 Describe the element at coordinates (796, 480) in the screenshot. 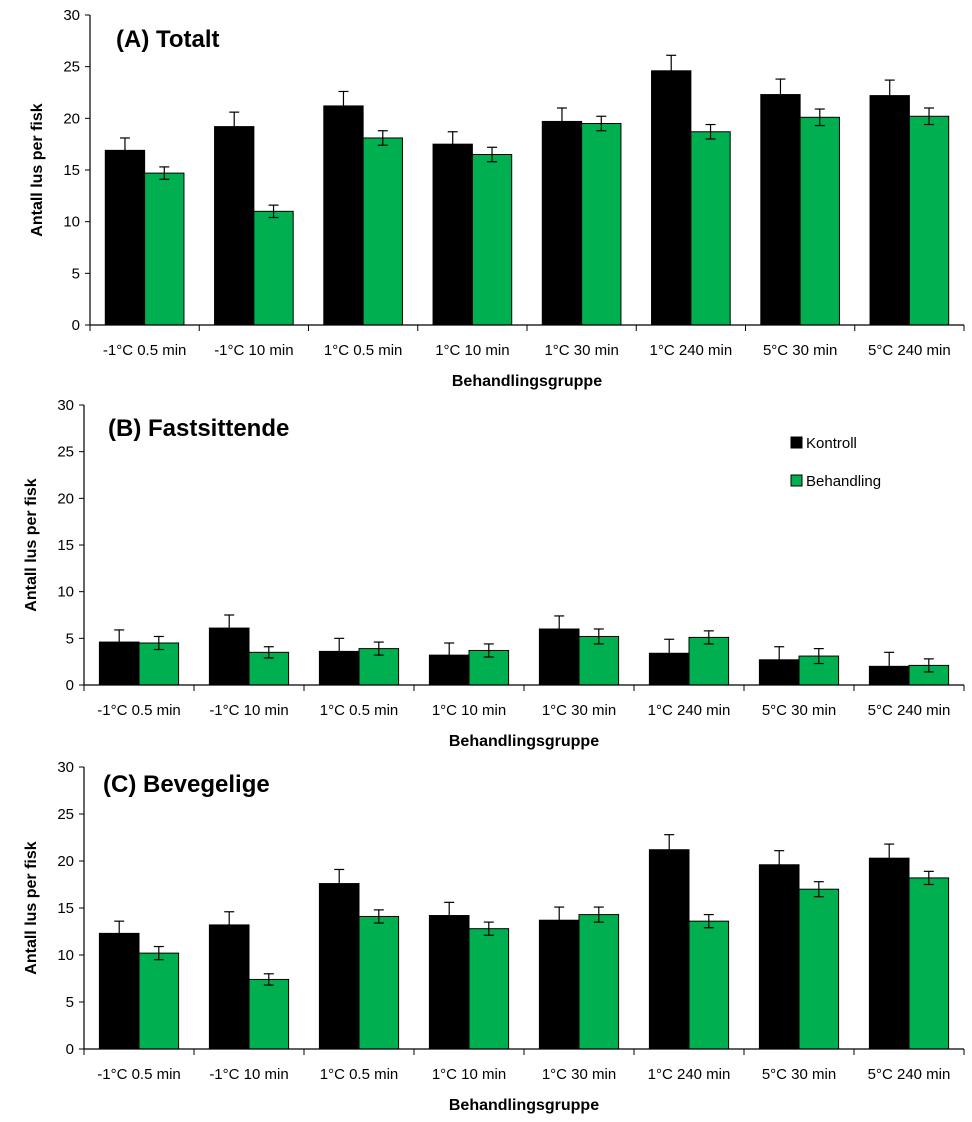

I see `legend-swatch-behandling` at that location.